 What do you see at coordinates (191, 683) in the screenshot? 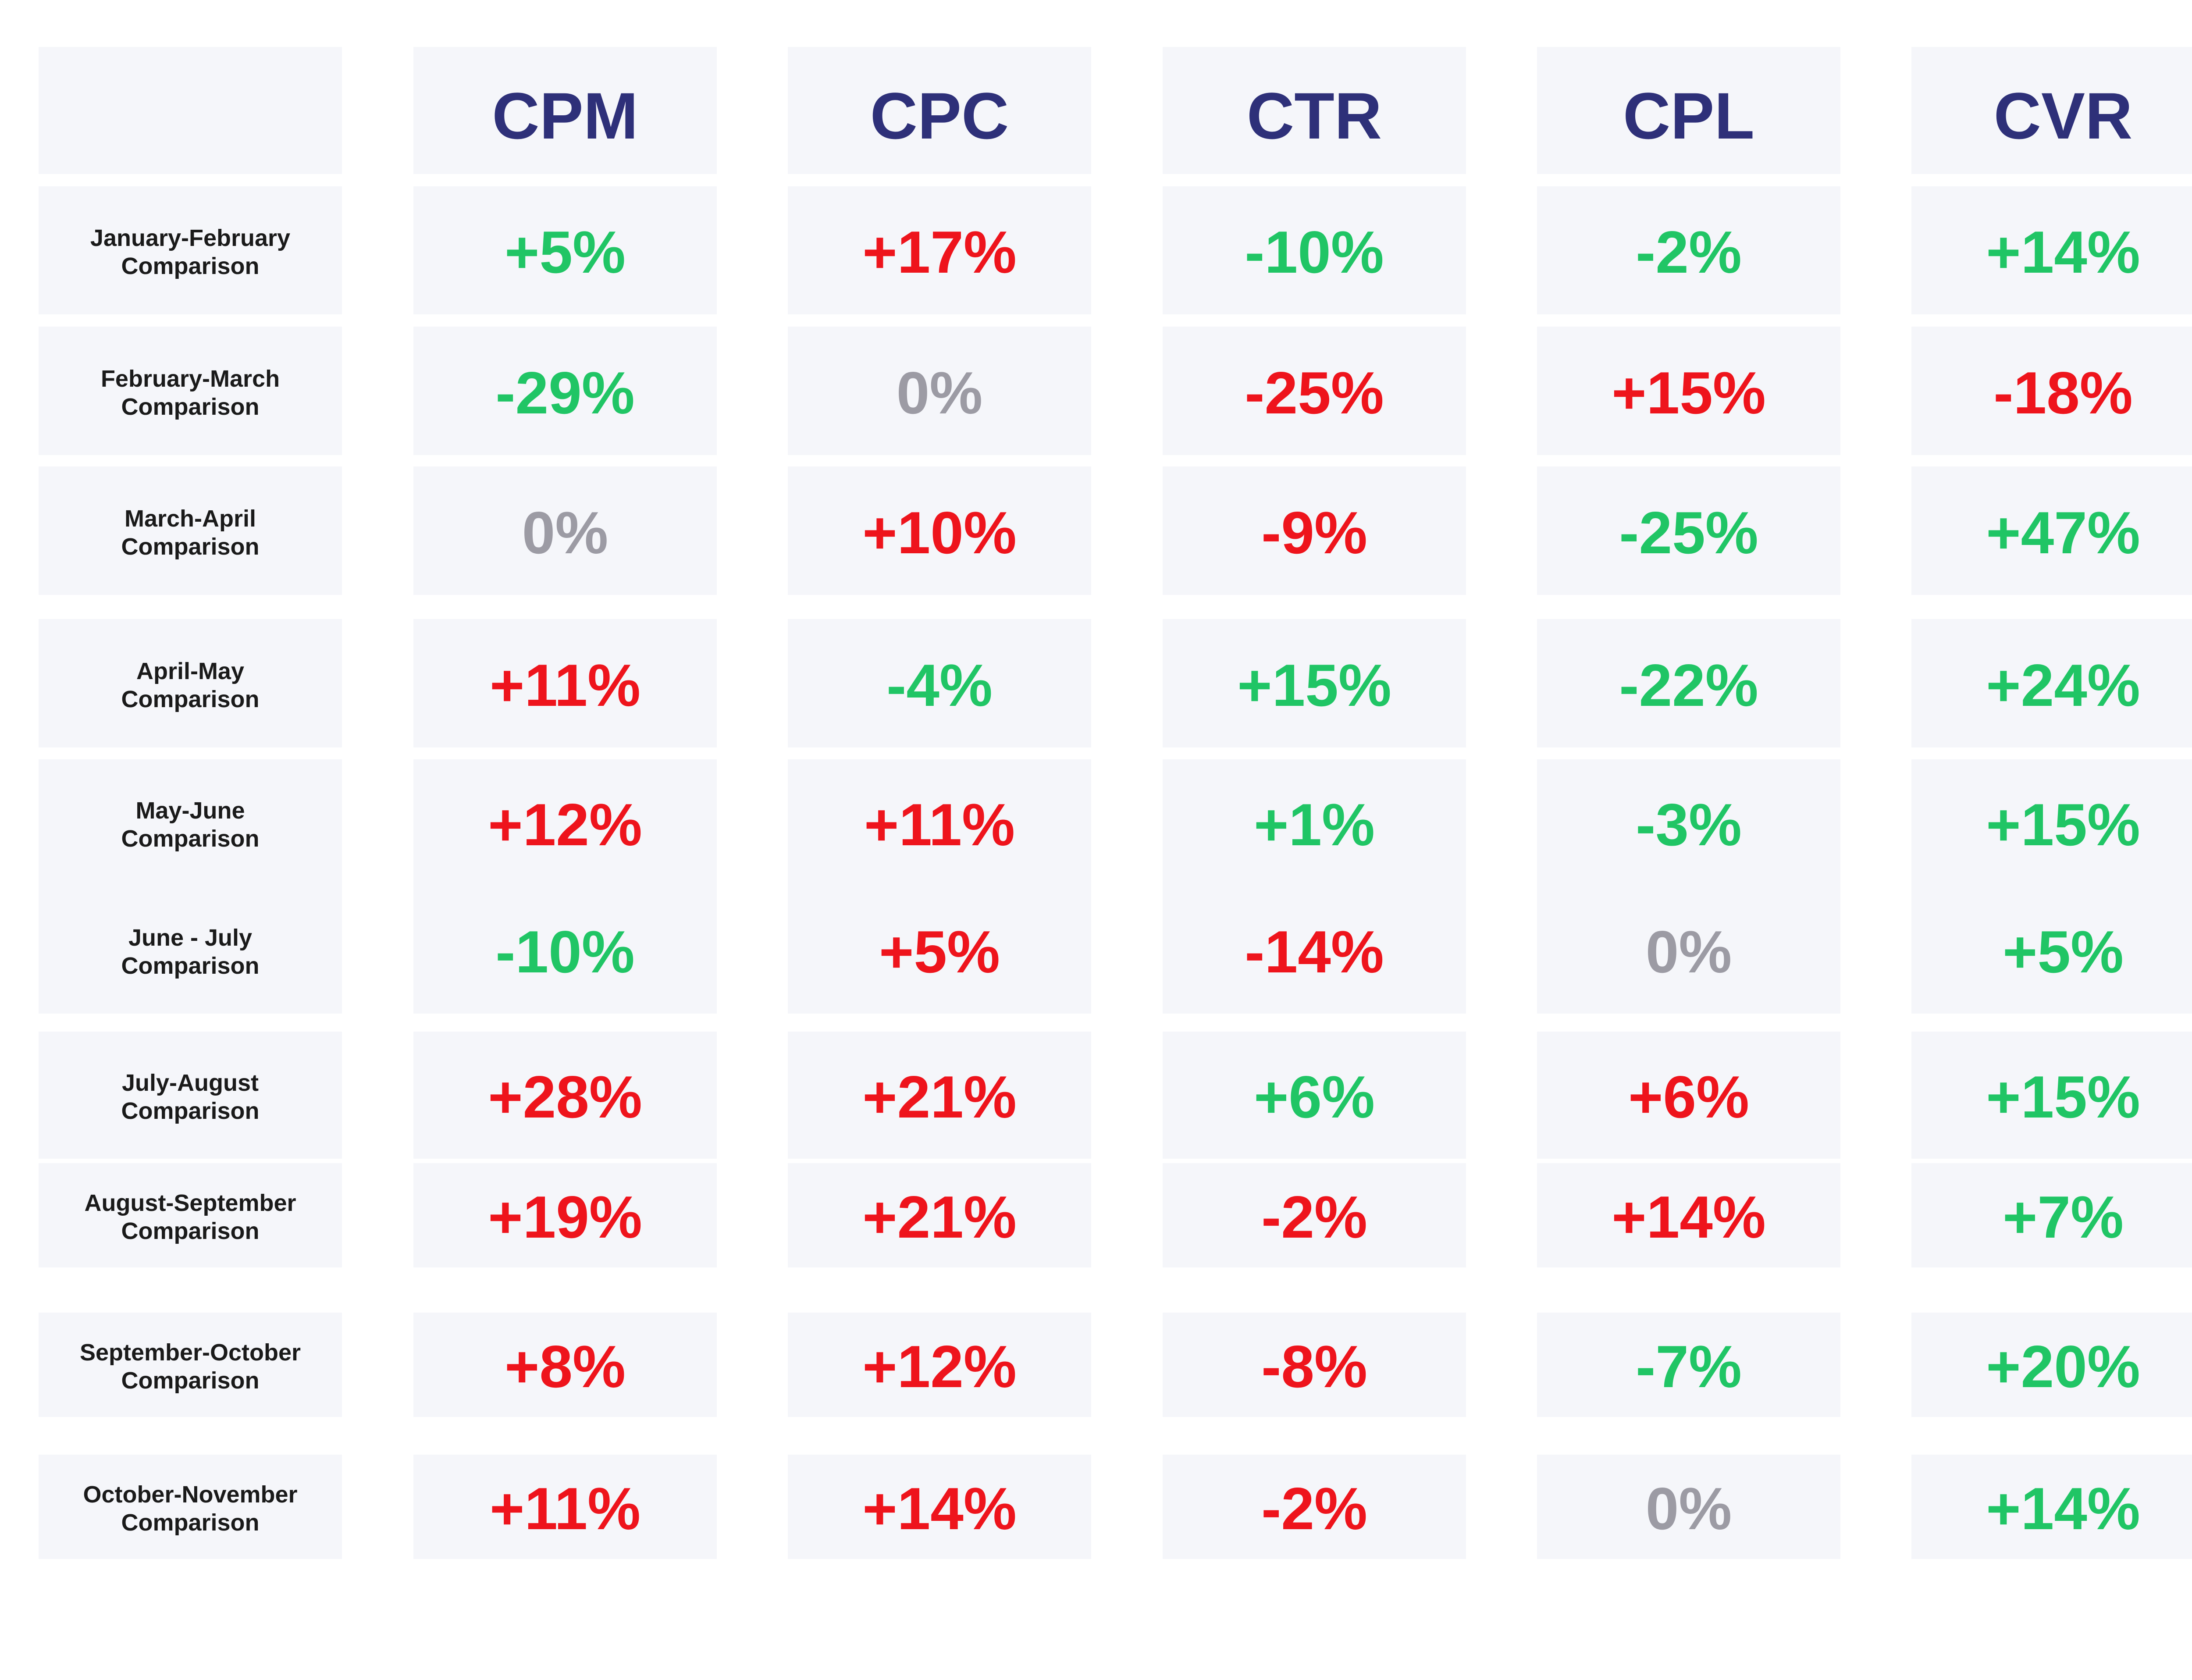
I see `row-label: April-May Comparison` at bounding box center [191, 683].